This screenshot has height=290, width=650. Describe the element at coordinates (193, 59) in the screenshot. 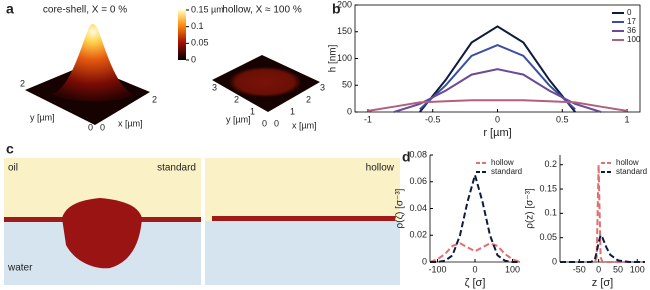

I see `colorbar-label: 0` at that location.